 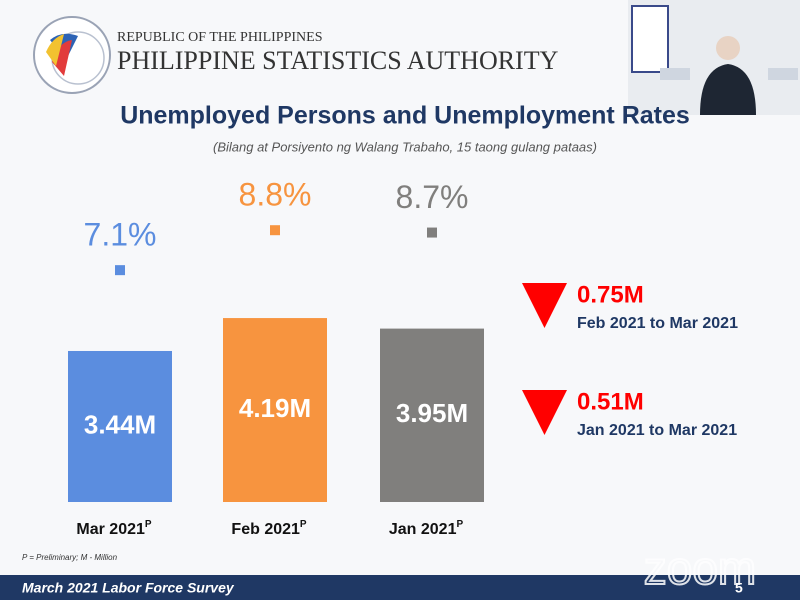 I want to click on zoom-watermark: zoom, so click(x=700, y=568).